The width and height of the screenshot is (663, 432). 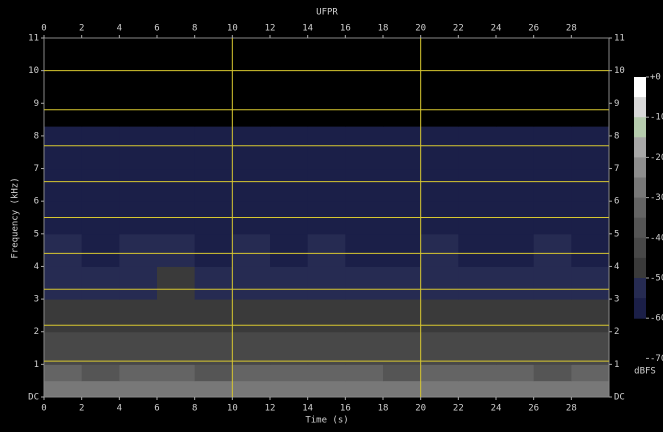 I want to click on y-tick-label-right: 9, so click(x=616, y=104).